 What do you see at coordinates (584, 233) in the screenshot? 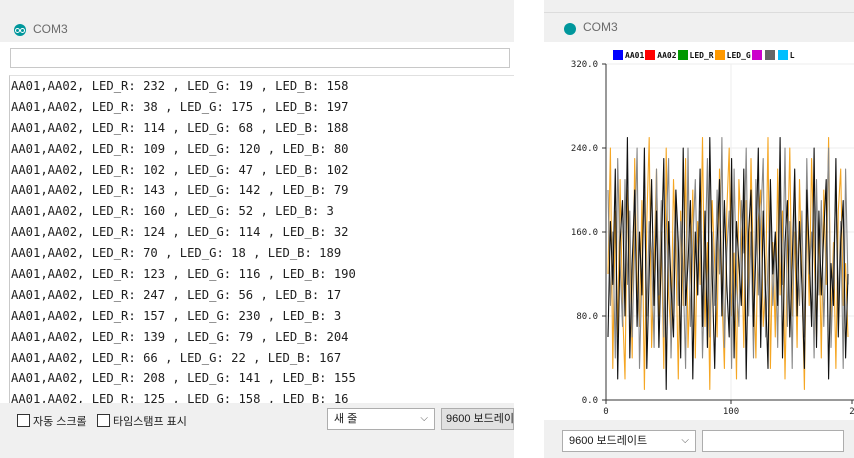
I see `y-tick-label: 160.0` at bounding box center [584, 233].